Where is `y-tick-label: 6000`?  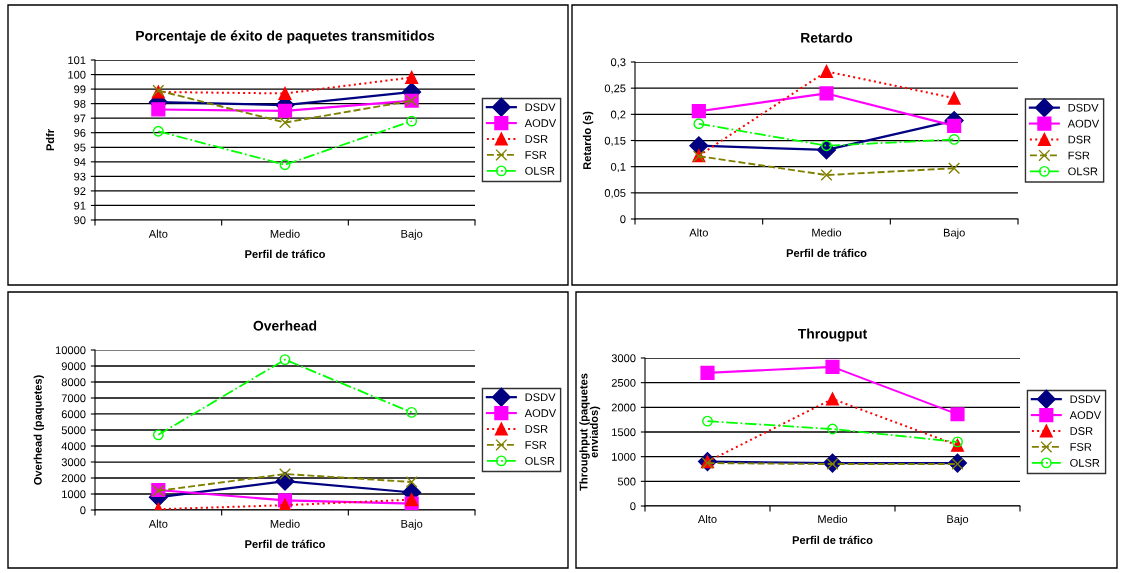 y-tick-label: 6000 is located at coordinates (73, 414).